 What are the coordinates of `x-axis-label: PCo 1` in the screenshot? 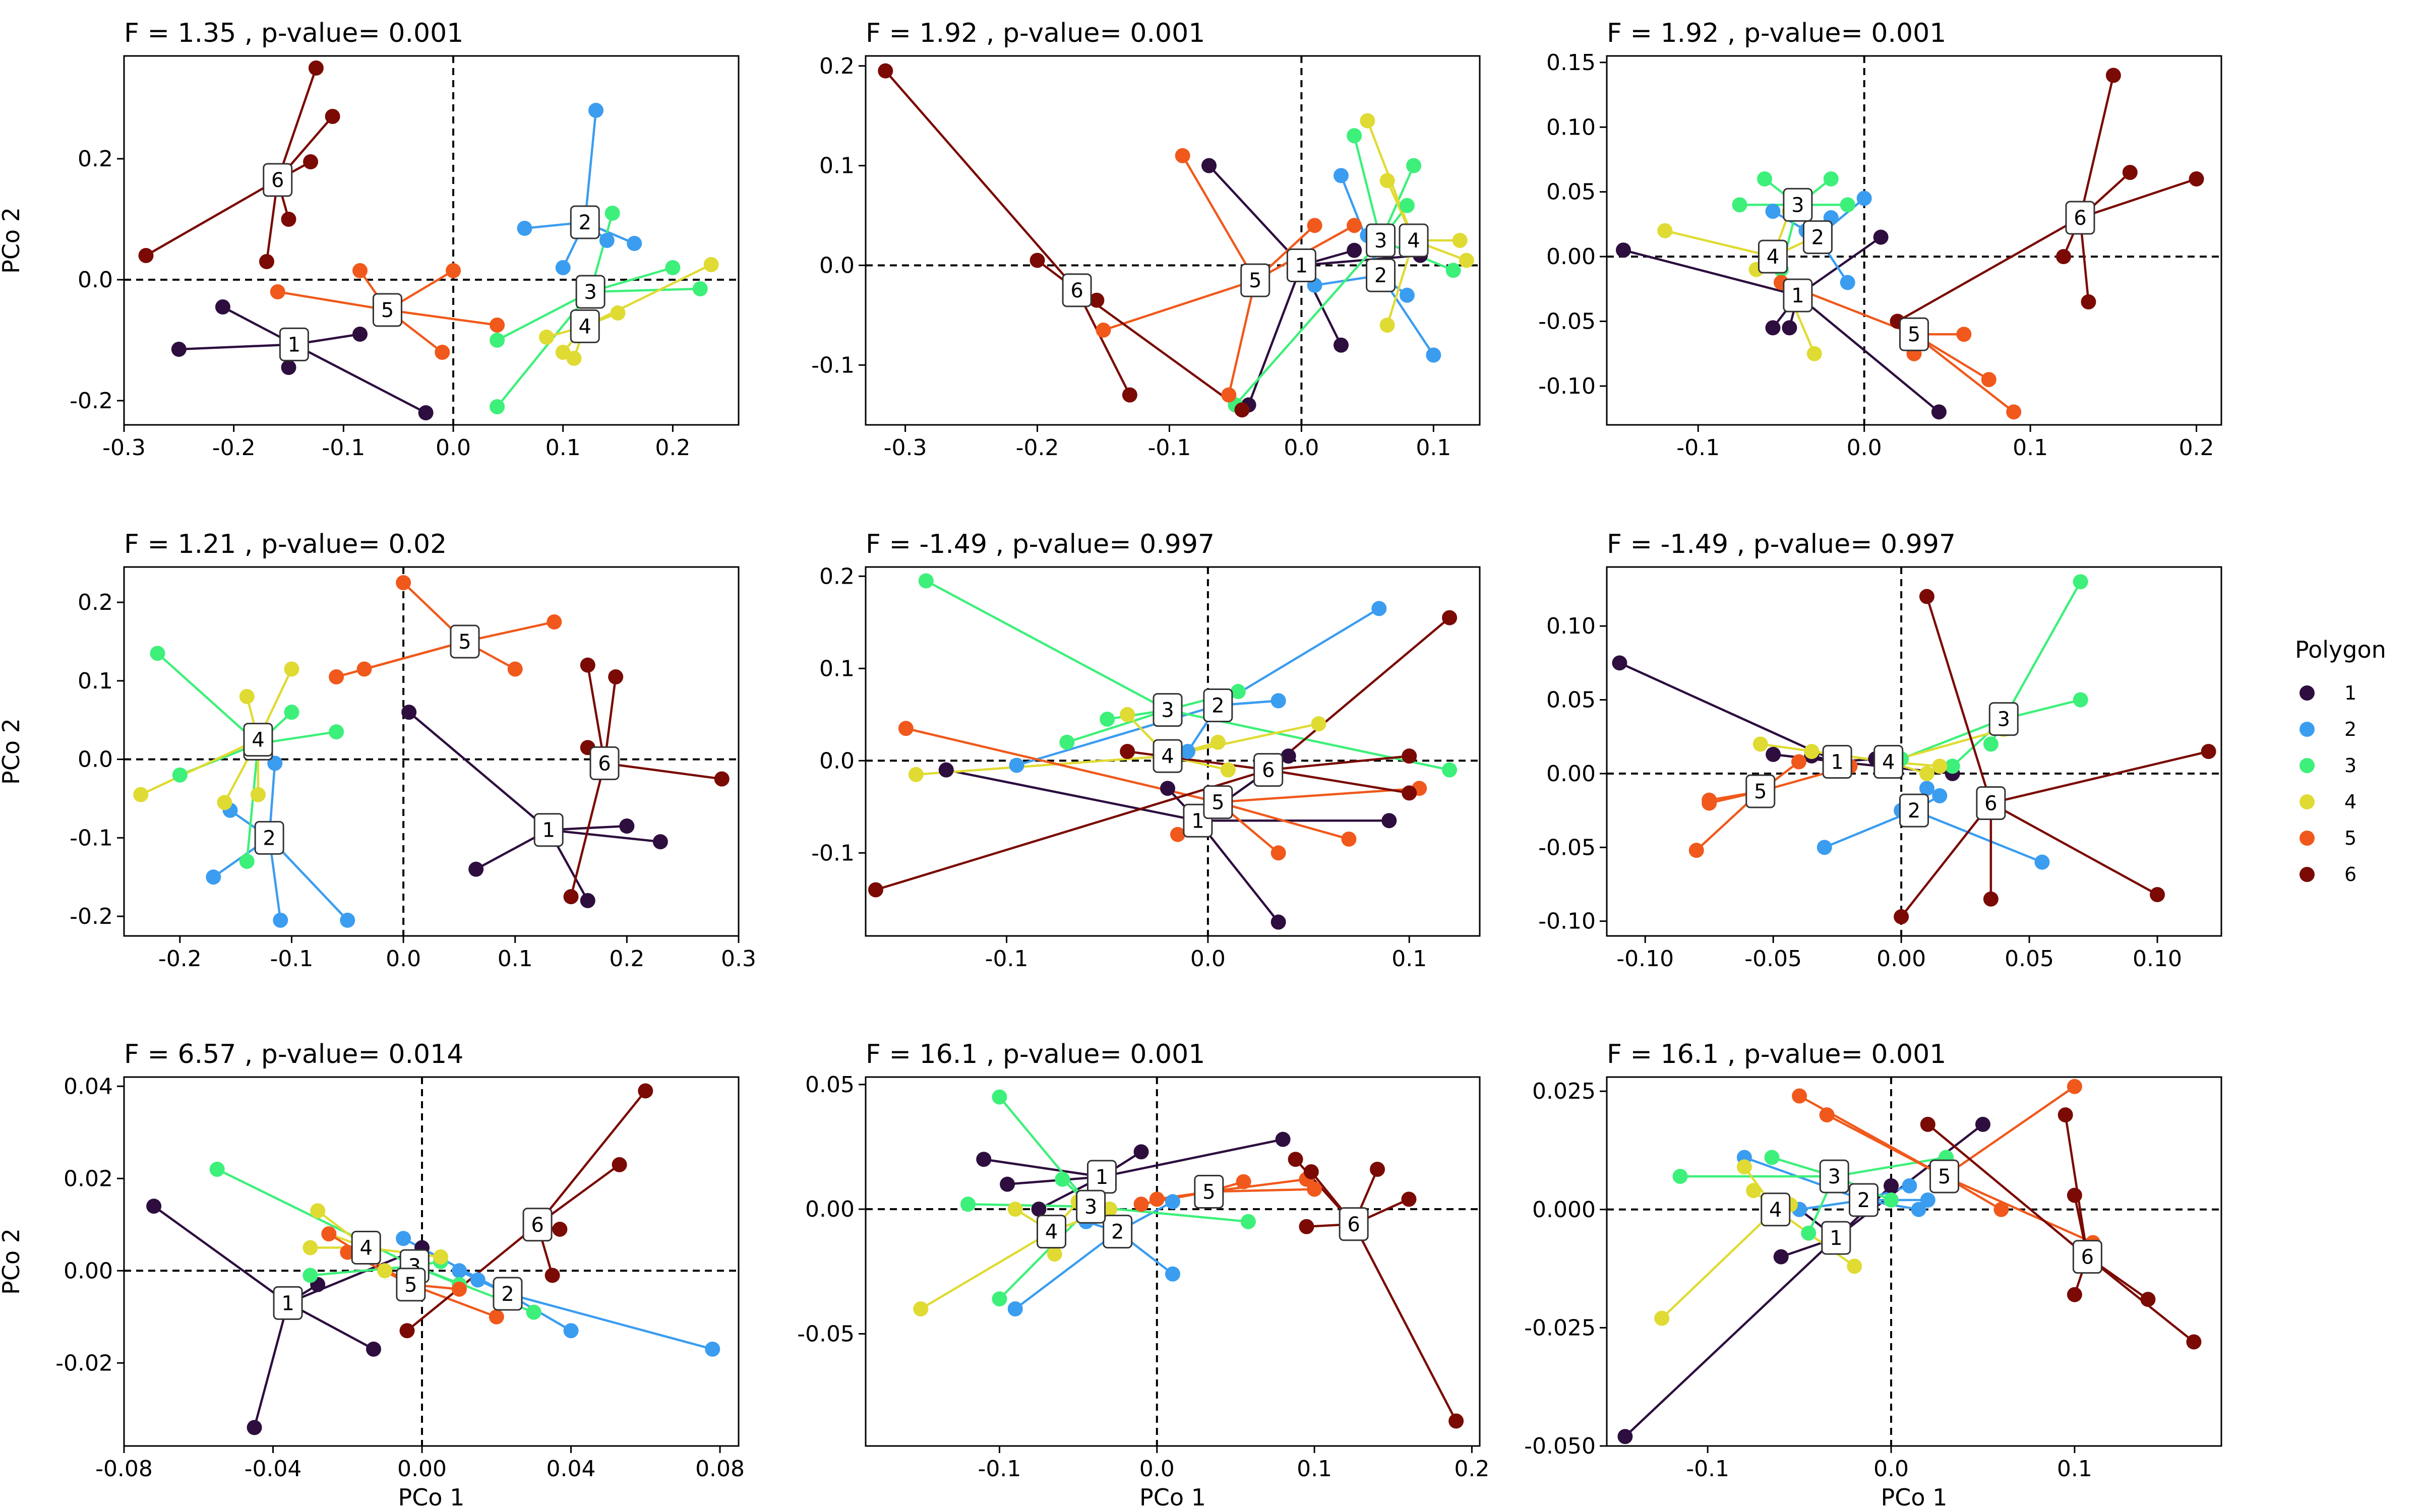 It's located at (1172, 1498).